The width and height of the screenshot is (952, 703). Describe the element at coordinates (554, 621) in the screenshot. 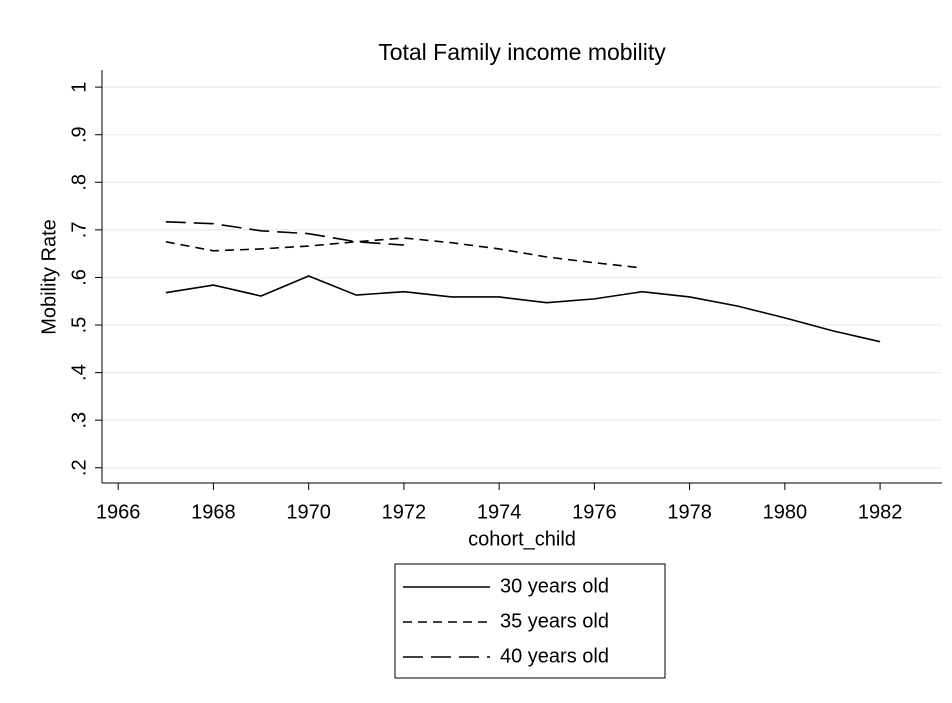

I see `legend-label: 35 years old` at that location.